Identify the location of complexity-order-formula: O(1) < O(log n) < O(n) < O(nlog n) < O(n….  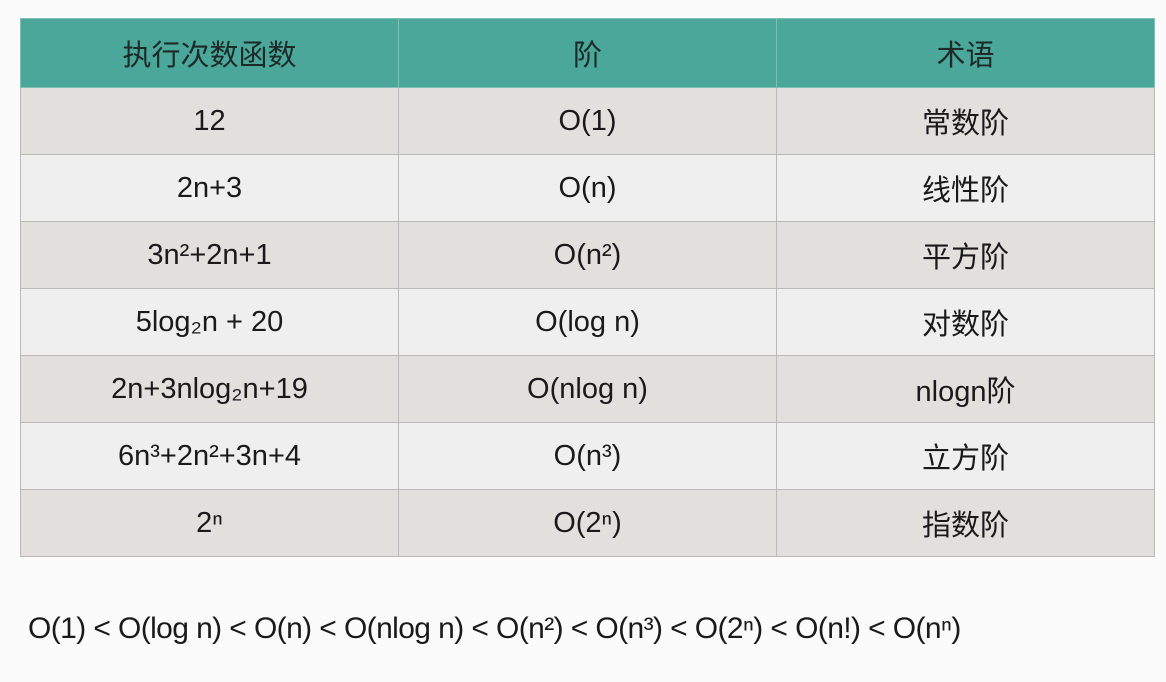
(494, 628).